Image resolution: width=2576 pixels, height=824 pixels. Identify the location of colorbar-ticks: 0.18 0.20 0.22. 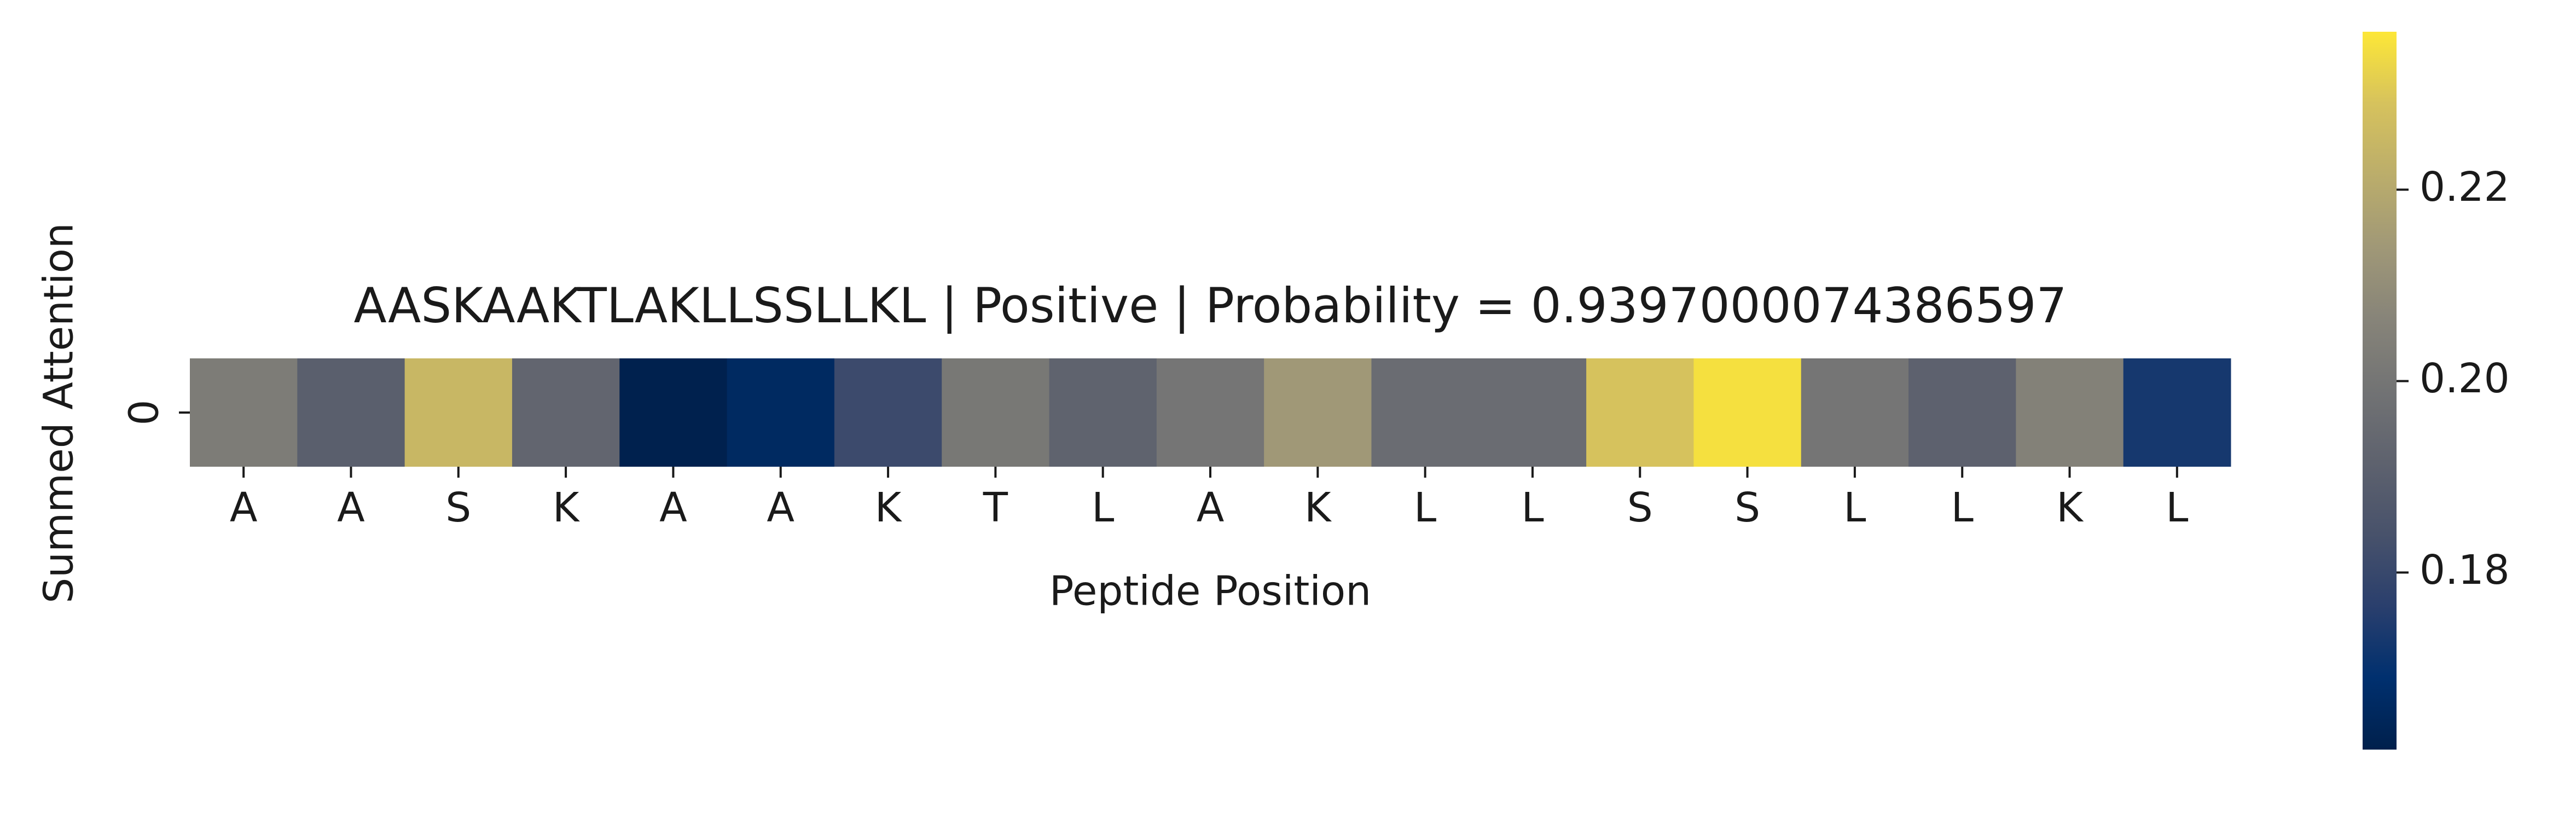
(2454, 379).